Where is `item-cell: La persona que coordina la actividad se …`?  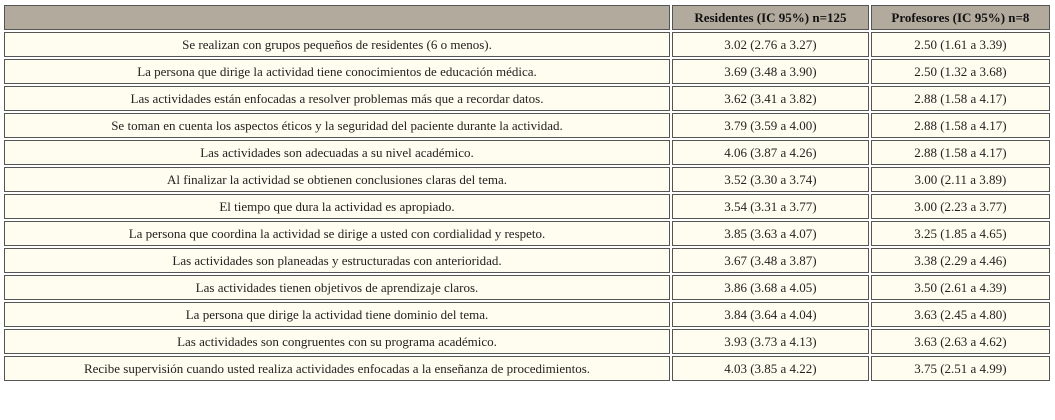 item-cell: La persona que coordina la actividad se … is located at coordinates (337, 233).